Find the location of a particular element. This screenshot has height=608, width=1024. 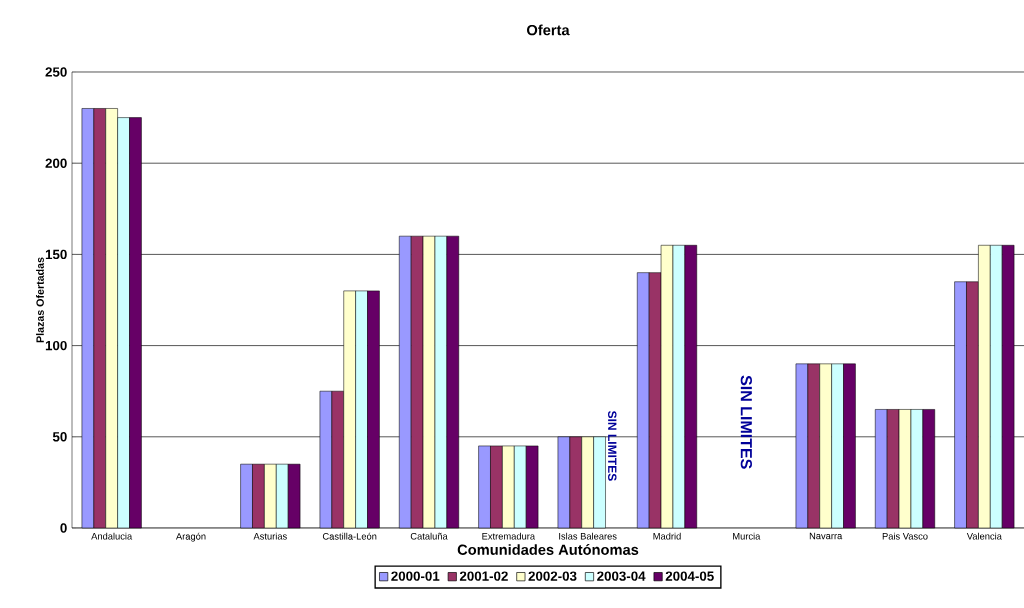

x-tick-label: Pais Vasco is located at coordinates (905, 536).